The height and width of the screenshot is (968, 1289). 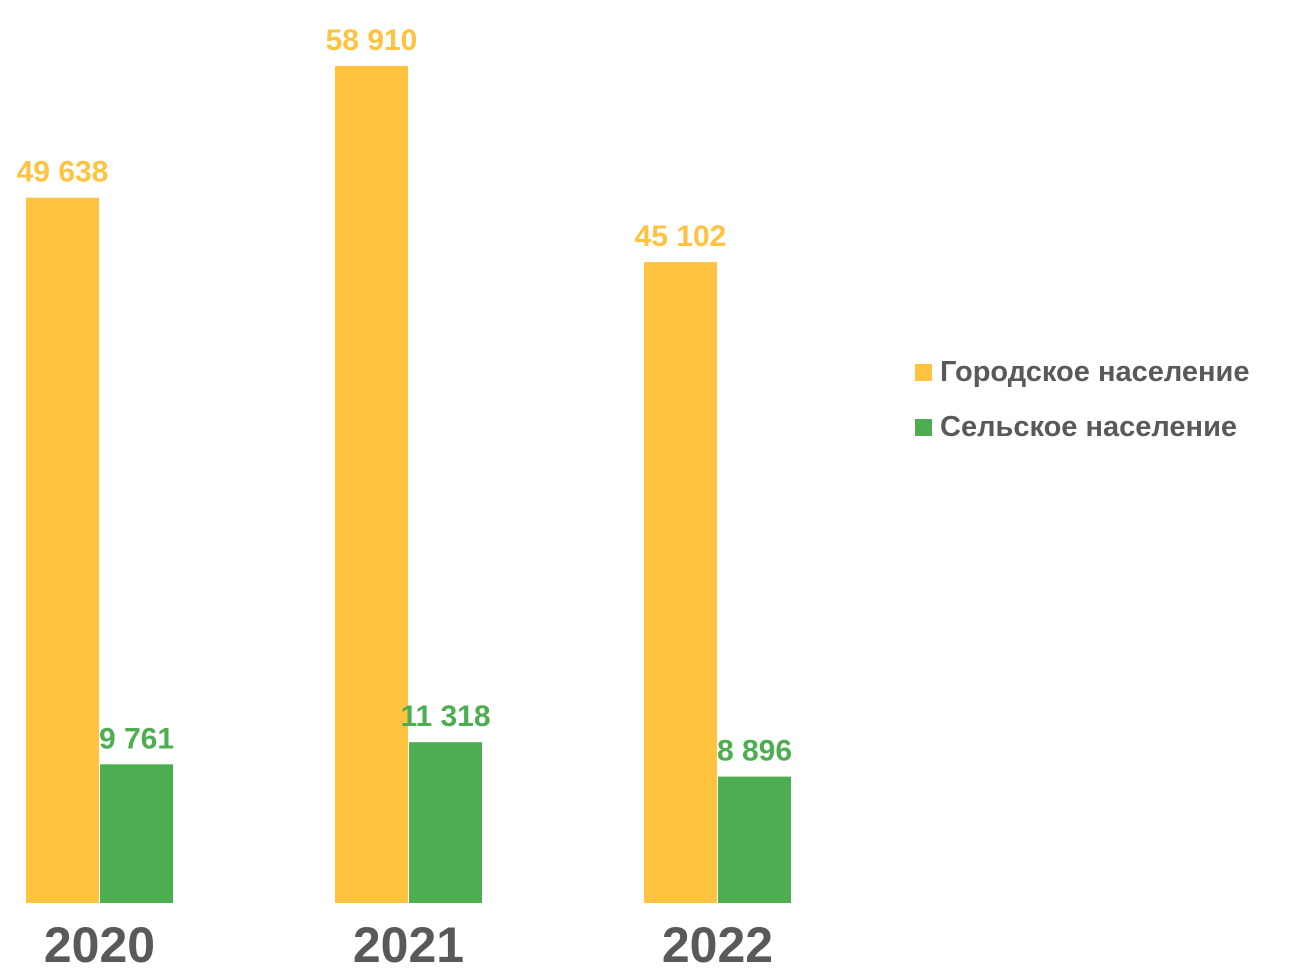 What do you see at coordinates (99, 942) in the screenshot?
I see `category-label-2020: 2020` at bounding box center [99, 942].